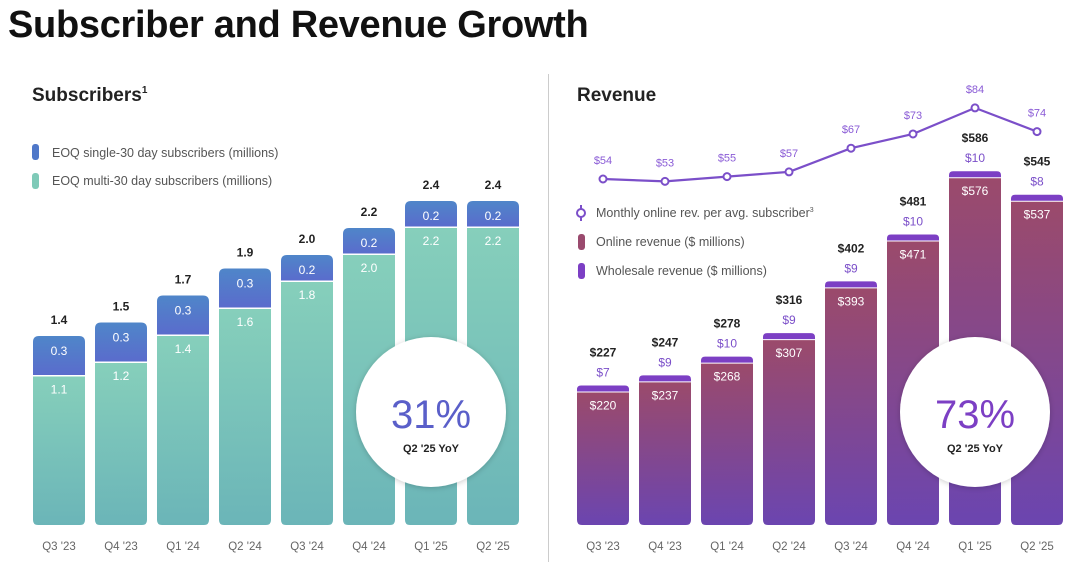 The width and height of the screenshot is (1080, 573). Describe the element at coordinates (298, 25) in the screenshot. I see `page-title: Subscriber and Revenue Growth` at that location.